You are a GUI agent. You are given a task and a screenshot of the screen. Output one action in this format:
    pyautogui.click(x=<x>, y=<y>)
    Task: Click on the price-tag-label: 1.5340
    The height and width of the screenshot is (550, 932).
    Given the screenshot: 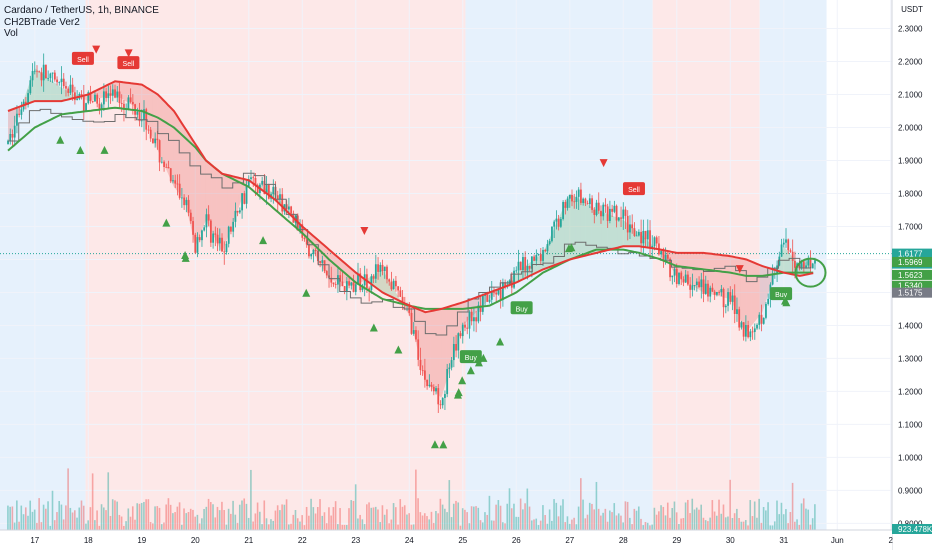 What is the action you would take?
    pyautogui.click(x=910, y=286)
    